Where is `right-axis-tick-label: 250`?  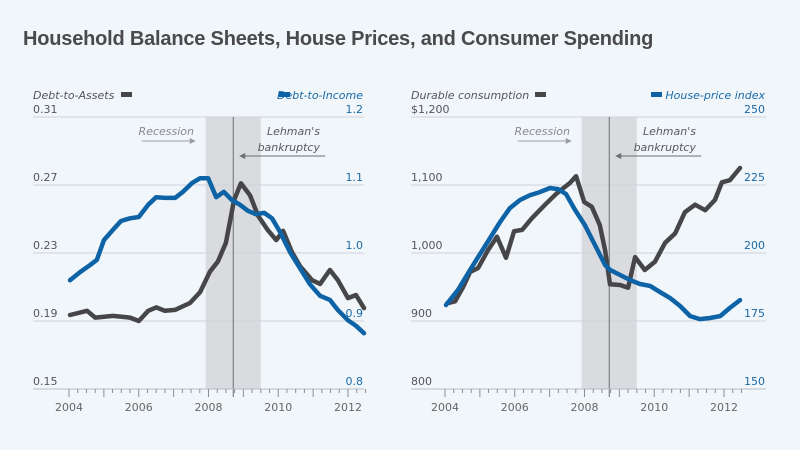
right-axis-tick-label: 250 is located at coordinates (754, 109).